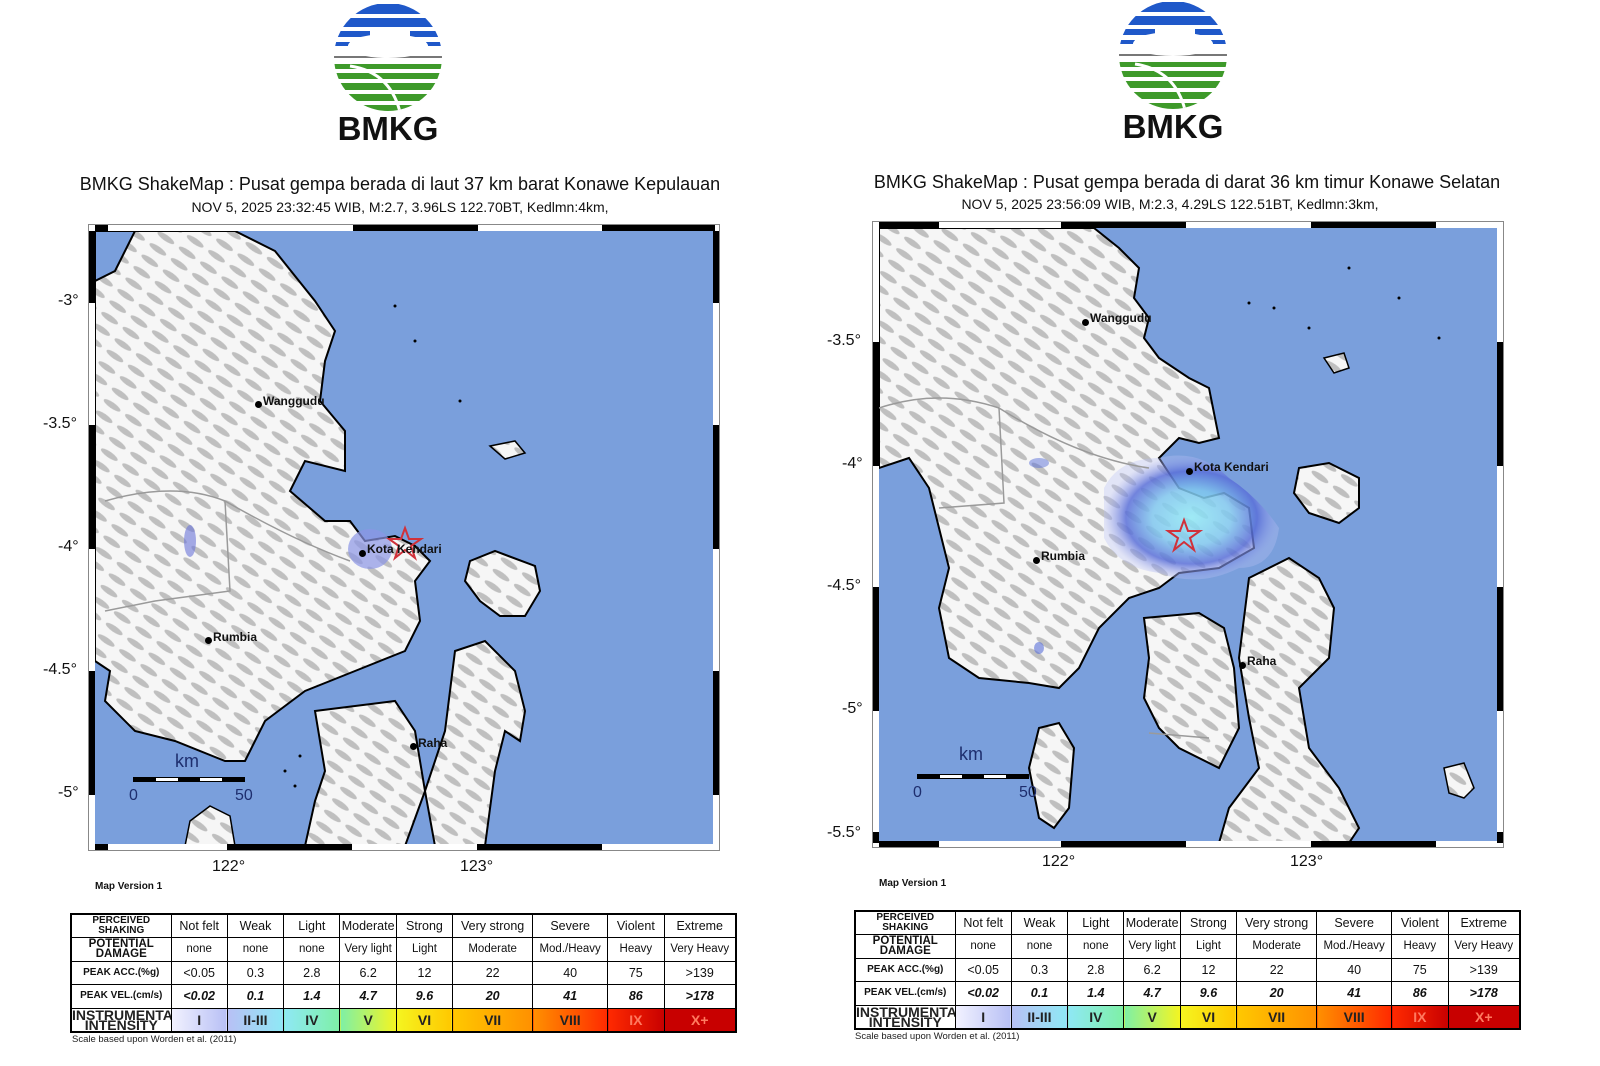 The width and height of the screenshot is (1600, 1066). What do you see at coordinates (852, 708) in the screenshot?
I see `lat-tick-label: -5°` at bounding box center [852, 708].